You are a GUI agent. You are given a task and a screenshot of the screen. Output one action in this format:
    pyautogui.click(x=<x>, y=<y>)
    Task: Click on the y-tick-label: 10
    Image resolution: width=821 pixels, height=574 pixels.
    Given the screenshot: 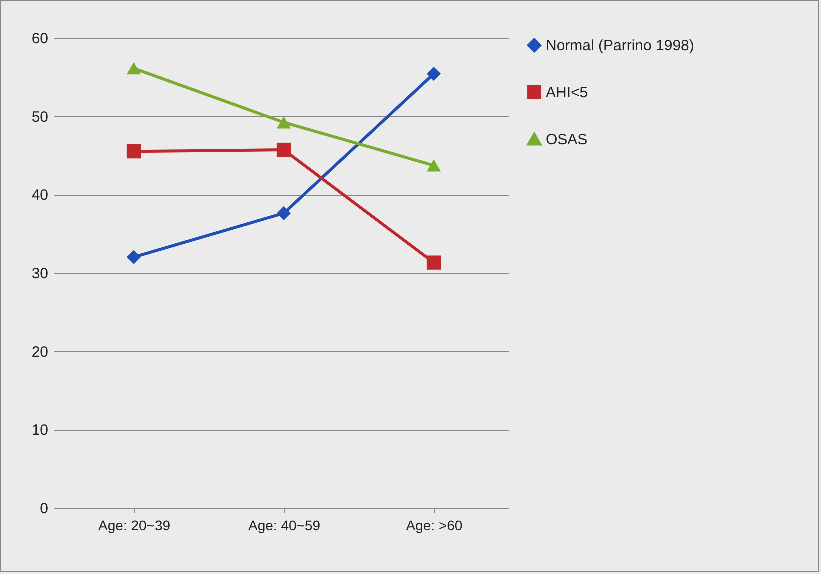 What is the action you would take?
    pyautogui.click(x=40, y=431)
    